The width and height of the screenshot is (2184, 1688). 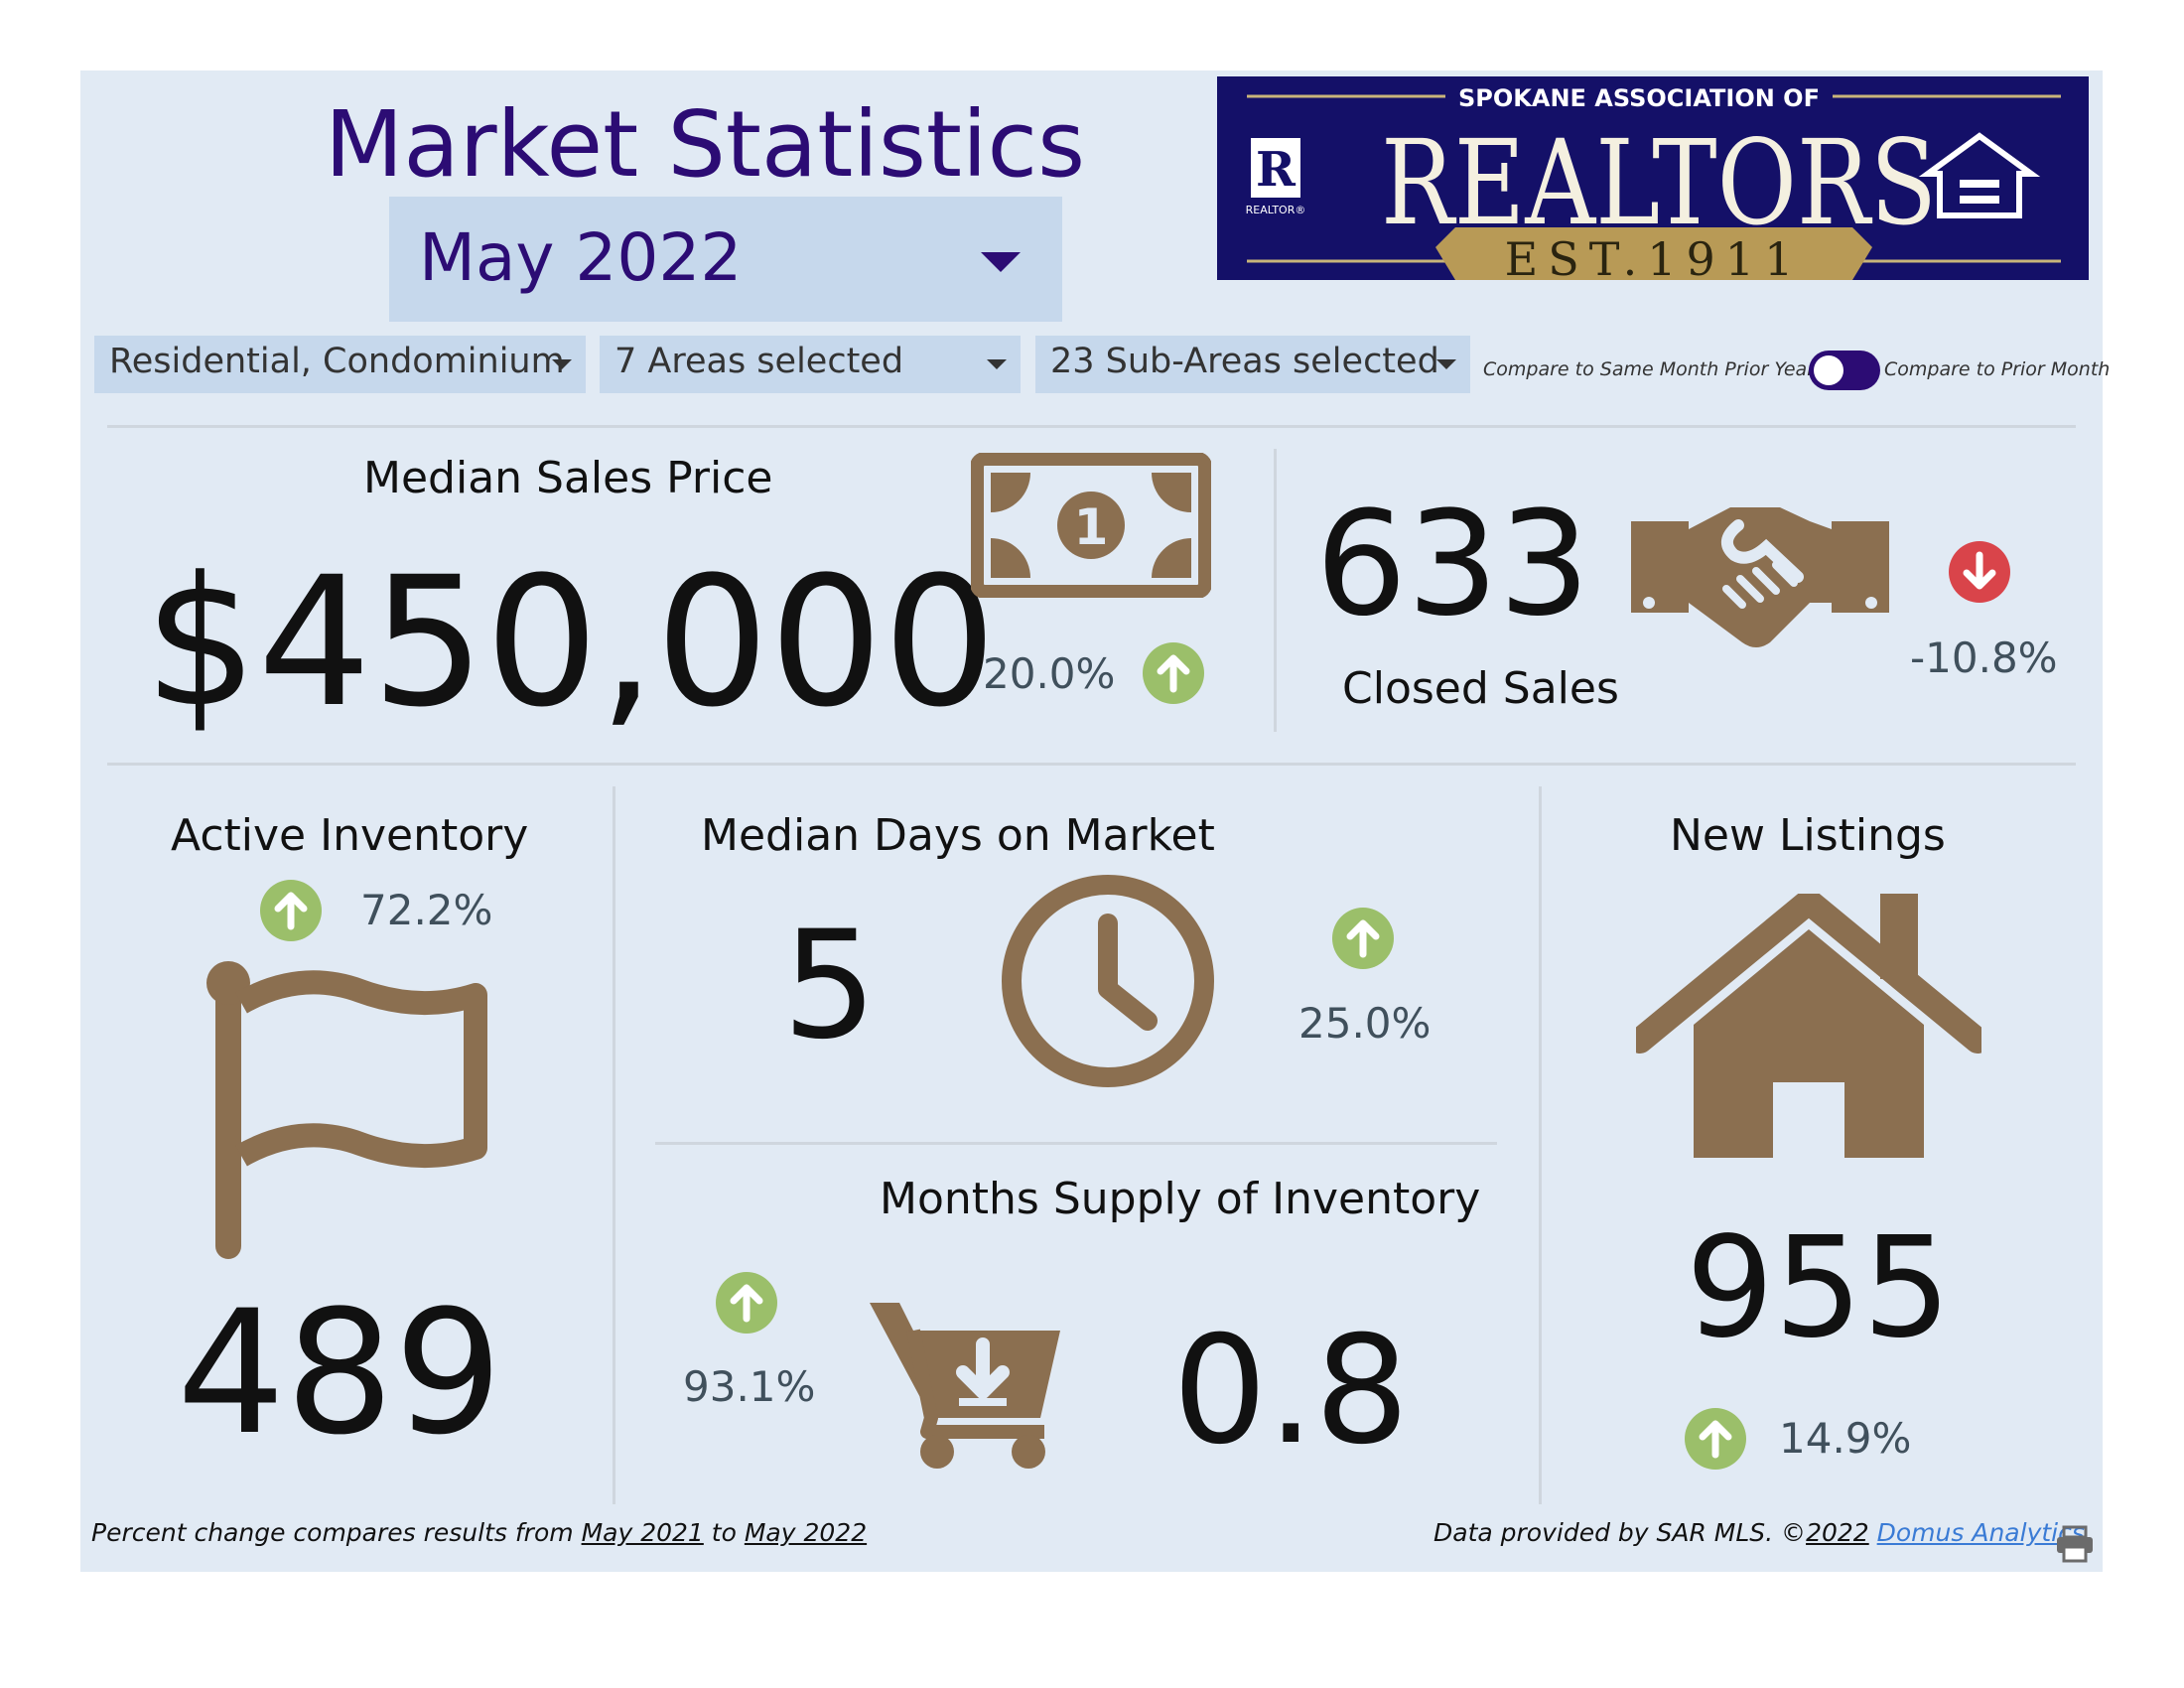 I want to click on toggle-right-label: Compare to Prior Month, so click(x=1997, y=369).